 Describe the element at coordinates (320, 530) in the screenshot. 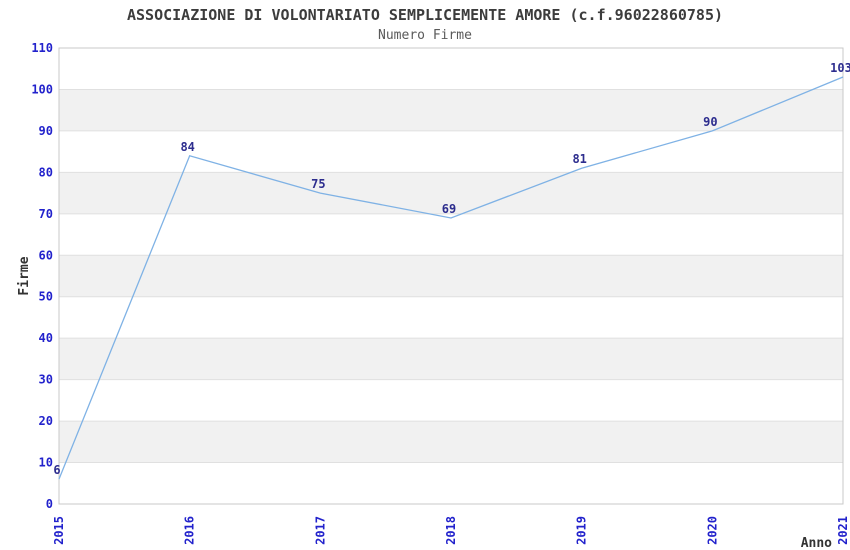

I see `x-tick-label: 2017` at that location.